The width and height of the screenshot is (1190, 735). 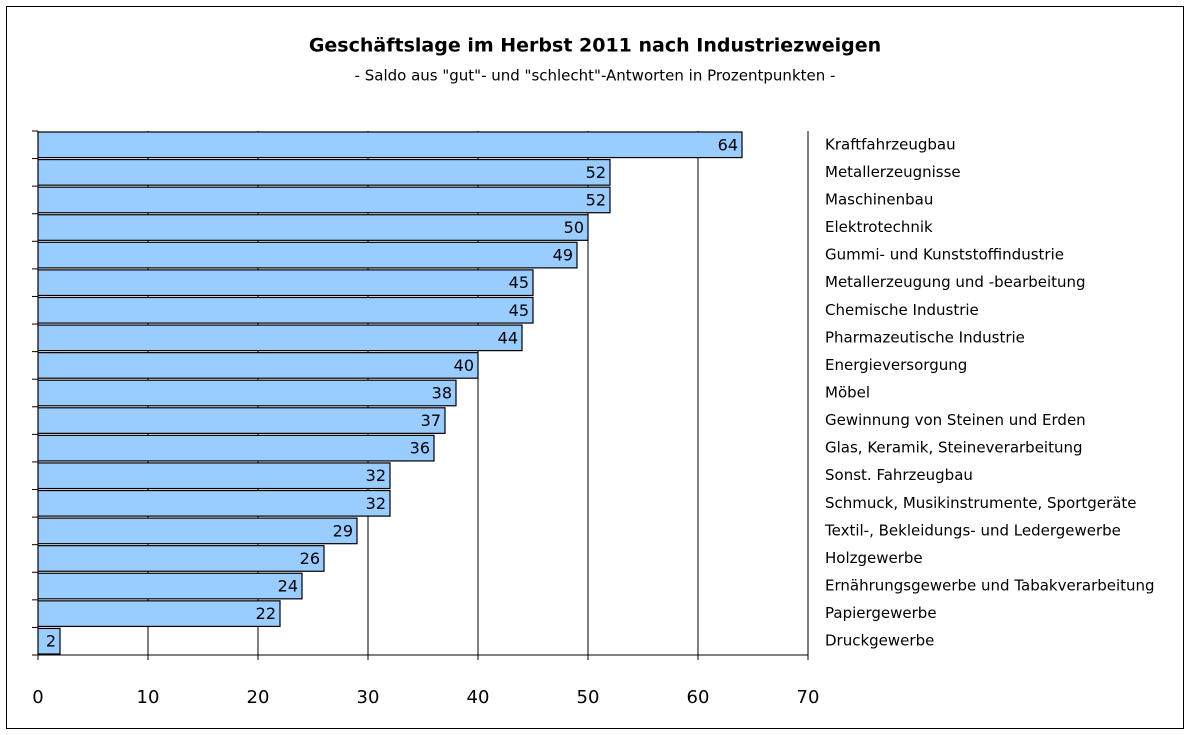 I want to click on value-label: 44, so click(x=508, y=337).